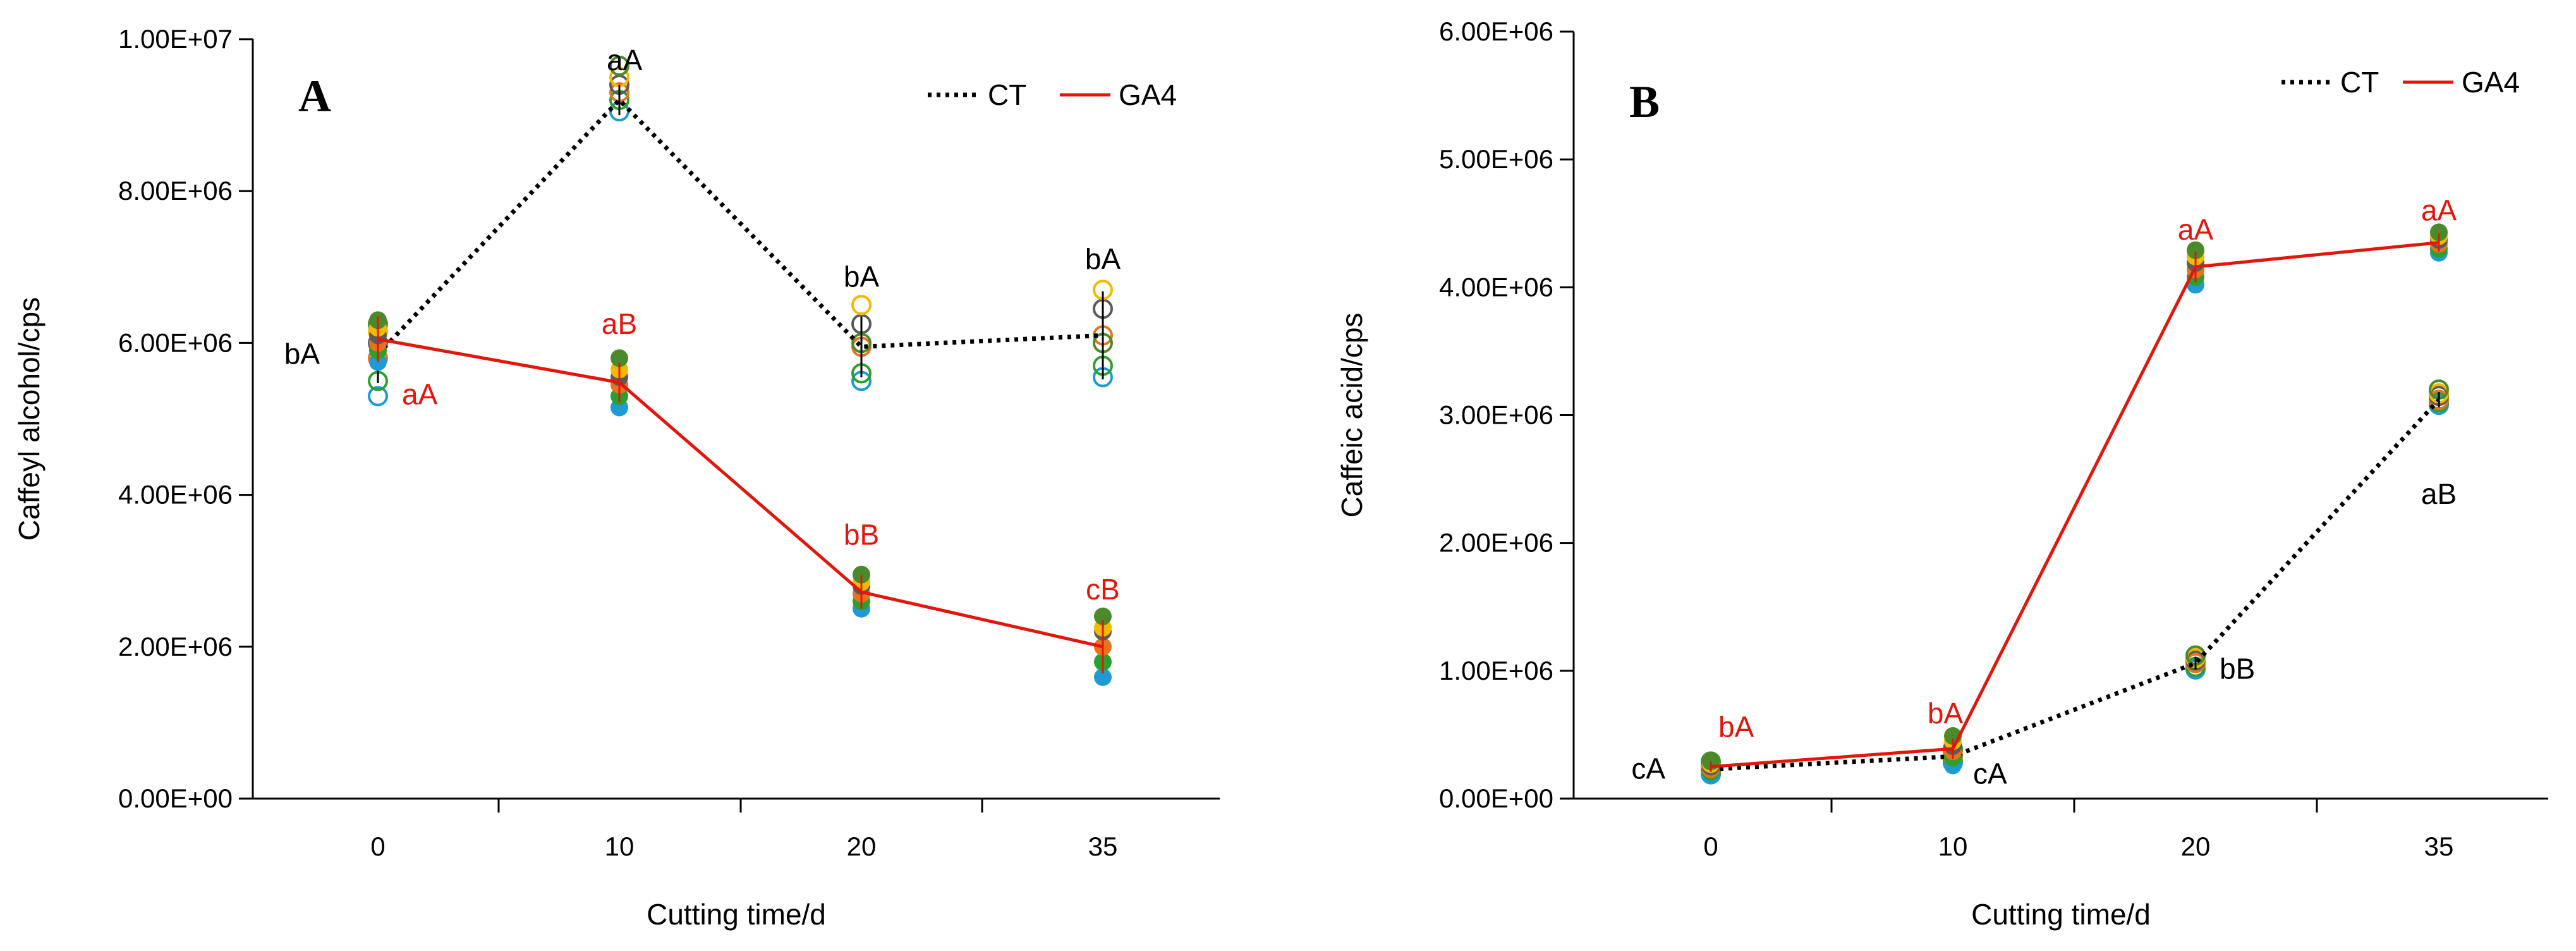 The width and height of the screenshot is (2576, 951). I want to click on y-tick-label: 1.00E+06, so click(1496, 670).